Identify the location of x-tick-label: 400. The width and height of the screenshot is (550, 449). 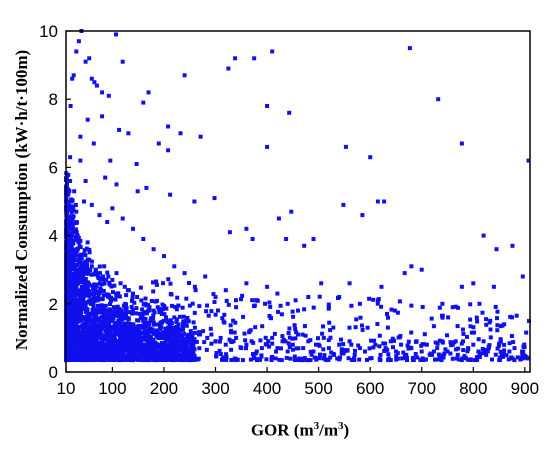
(267, 388).